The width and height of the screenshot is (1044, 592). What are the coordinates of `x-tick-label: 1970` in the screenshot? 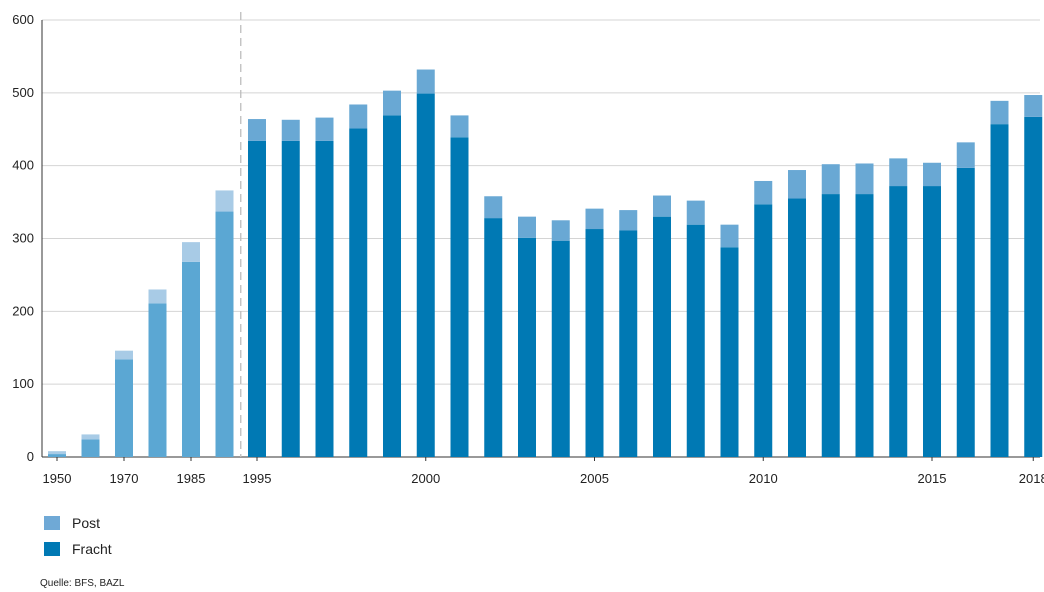 It's located at (124, 478).